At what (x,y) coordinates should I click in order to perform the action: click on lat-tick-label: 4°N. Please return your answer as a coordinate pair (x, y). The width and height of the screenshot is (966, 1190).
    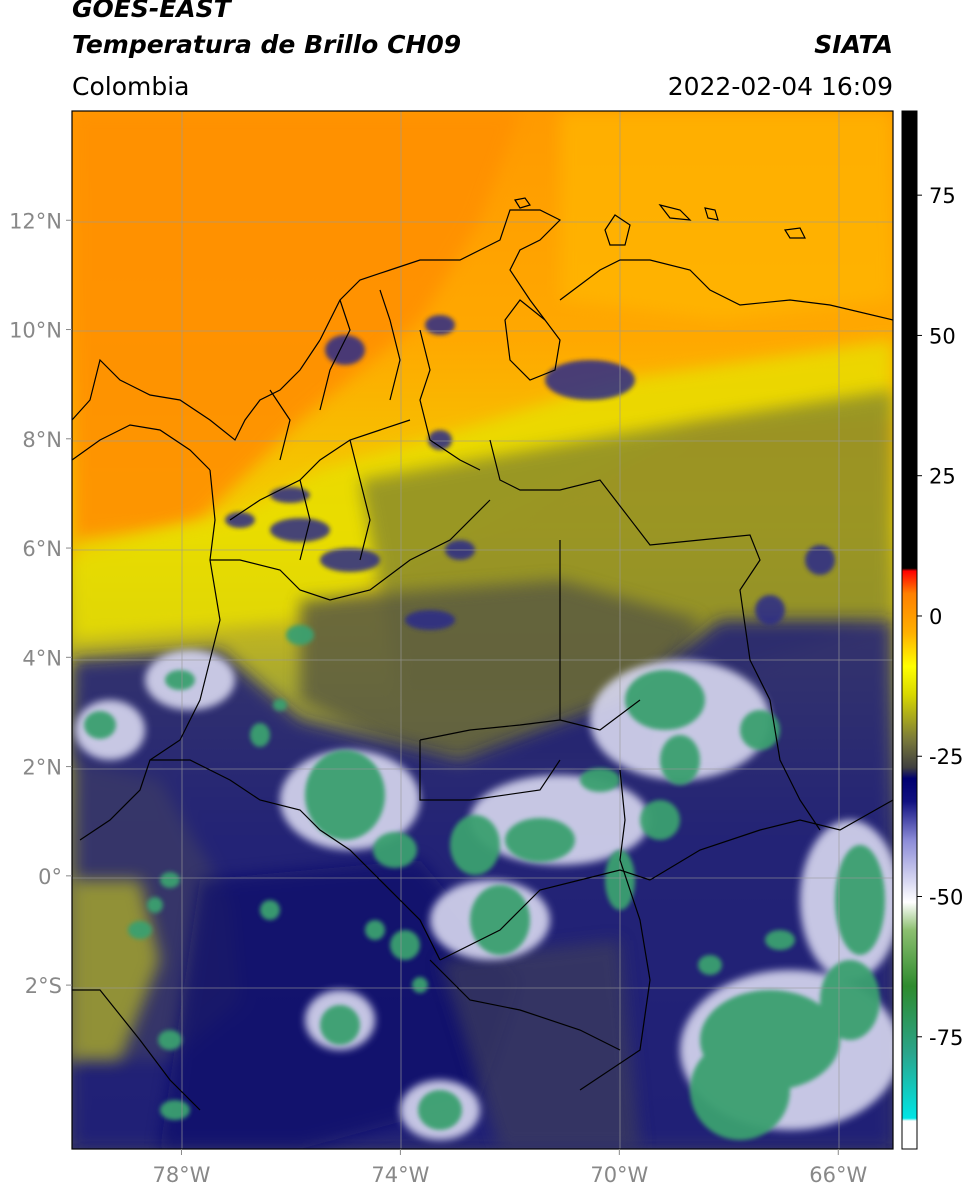
    Looking at the image, I should click on (42, 658).